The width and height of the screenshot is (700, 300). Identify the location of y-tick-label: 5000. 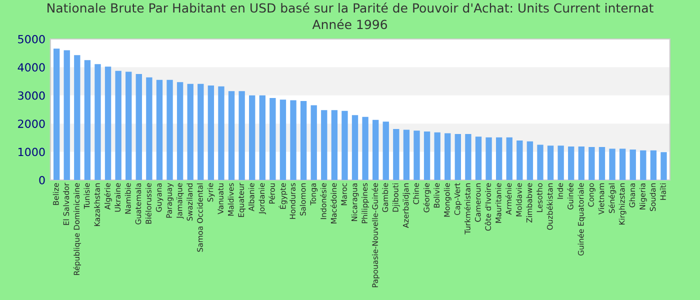
(31, 39).